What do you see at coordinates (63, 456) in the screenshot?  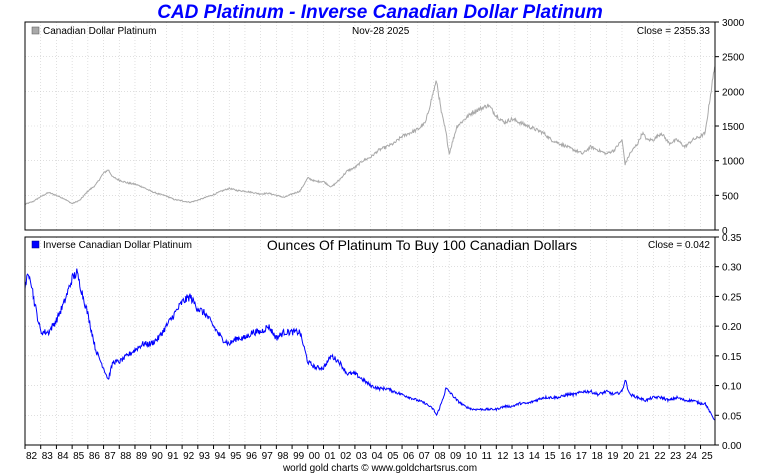 I see `x-tick-label: 84` at bounding box center [63, 456].